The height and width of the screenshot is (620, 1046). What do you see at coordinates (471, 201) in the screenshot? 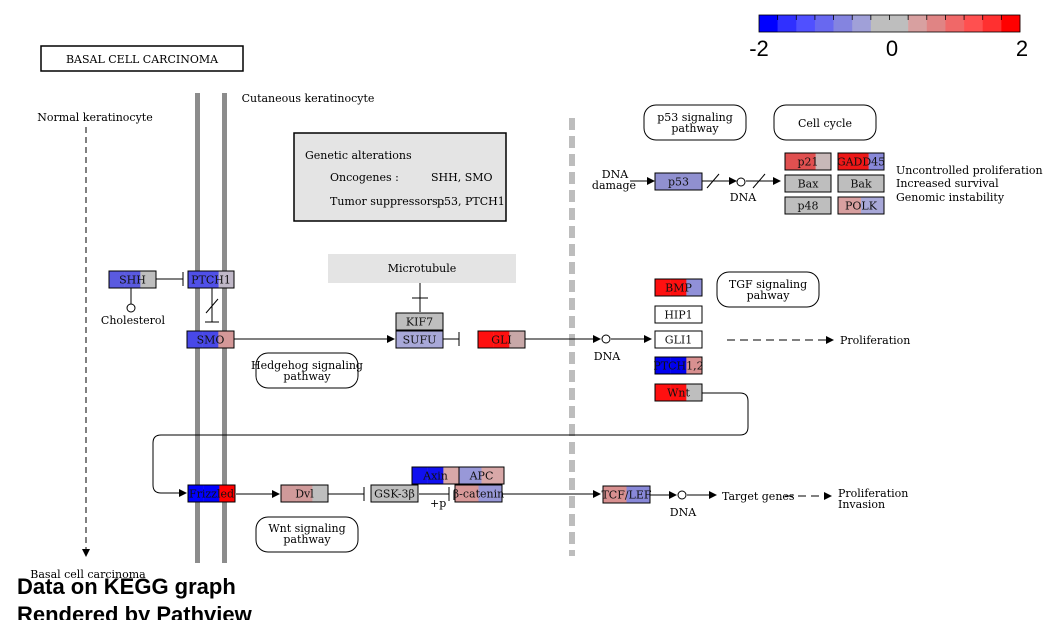
I see `tumor-suppressors-value: p53, PTCH1` at bounding box center [471, 201].